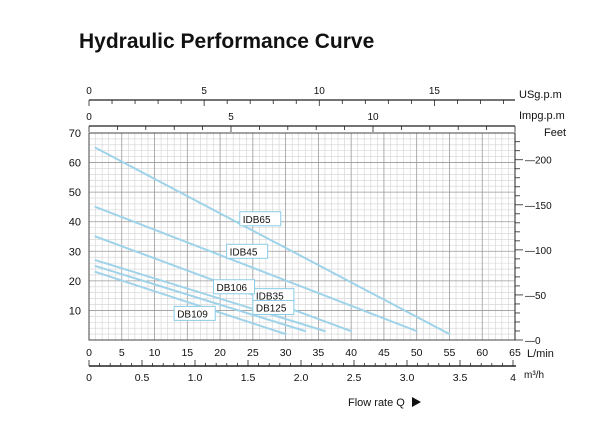 The image size is (597, 427). Describe the element at coordinates (75, 193) in the screenshot. I see `left-axis-tick-label: 50` at that location.